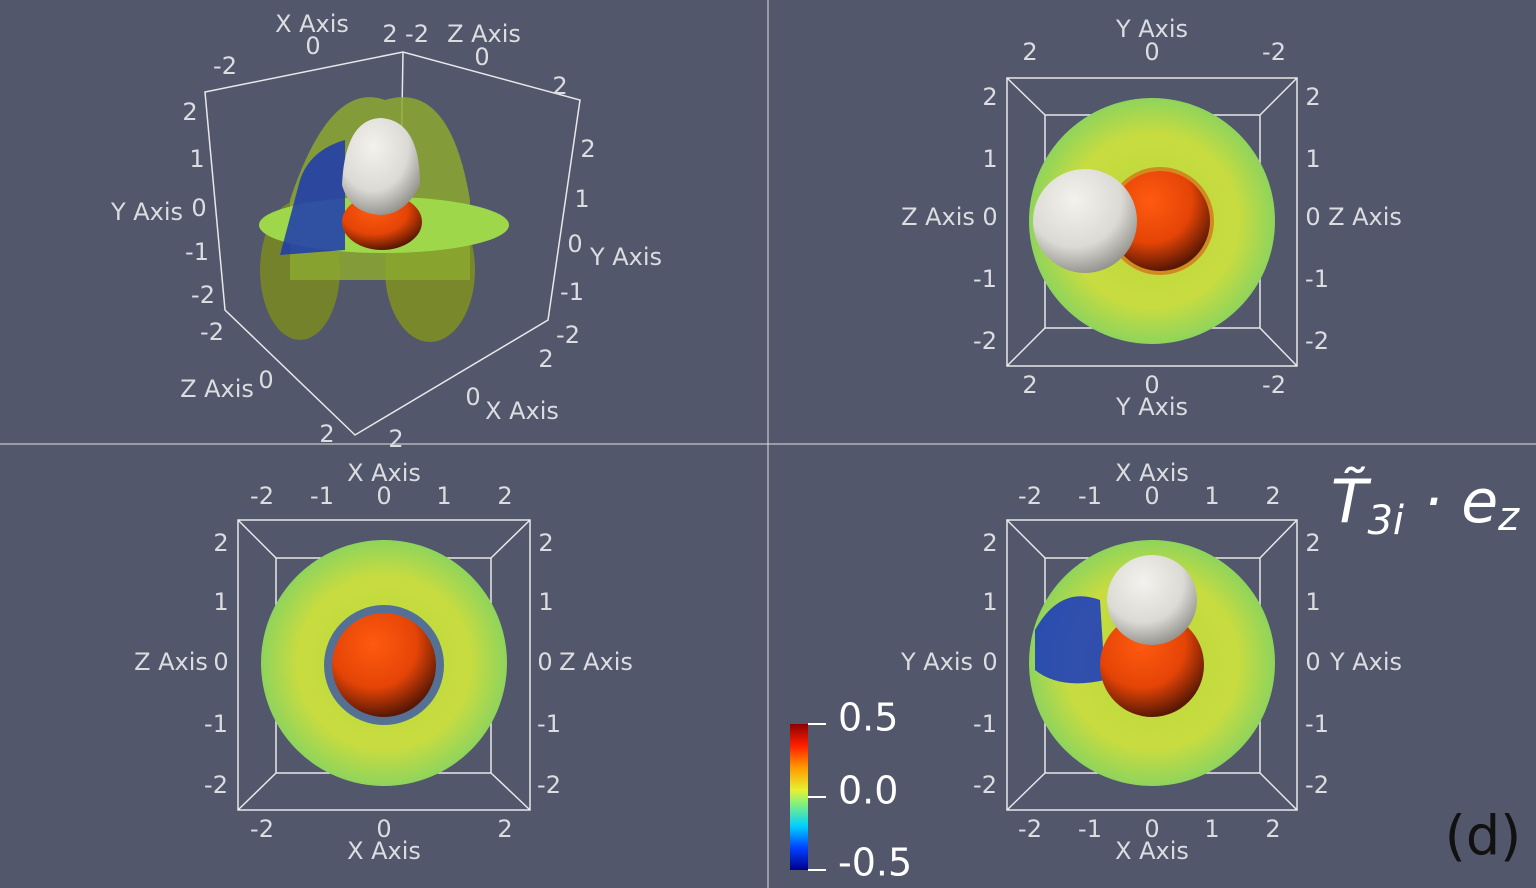 The height and width of the screenshot is (888, 1536). What do you see at coordinates (1385, 521) in the screenshot?
I see `title-part: 3i` at bounding box center [1385, 521].